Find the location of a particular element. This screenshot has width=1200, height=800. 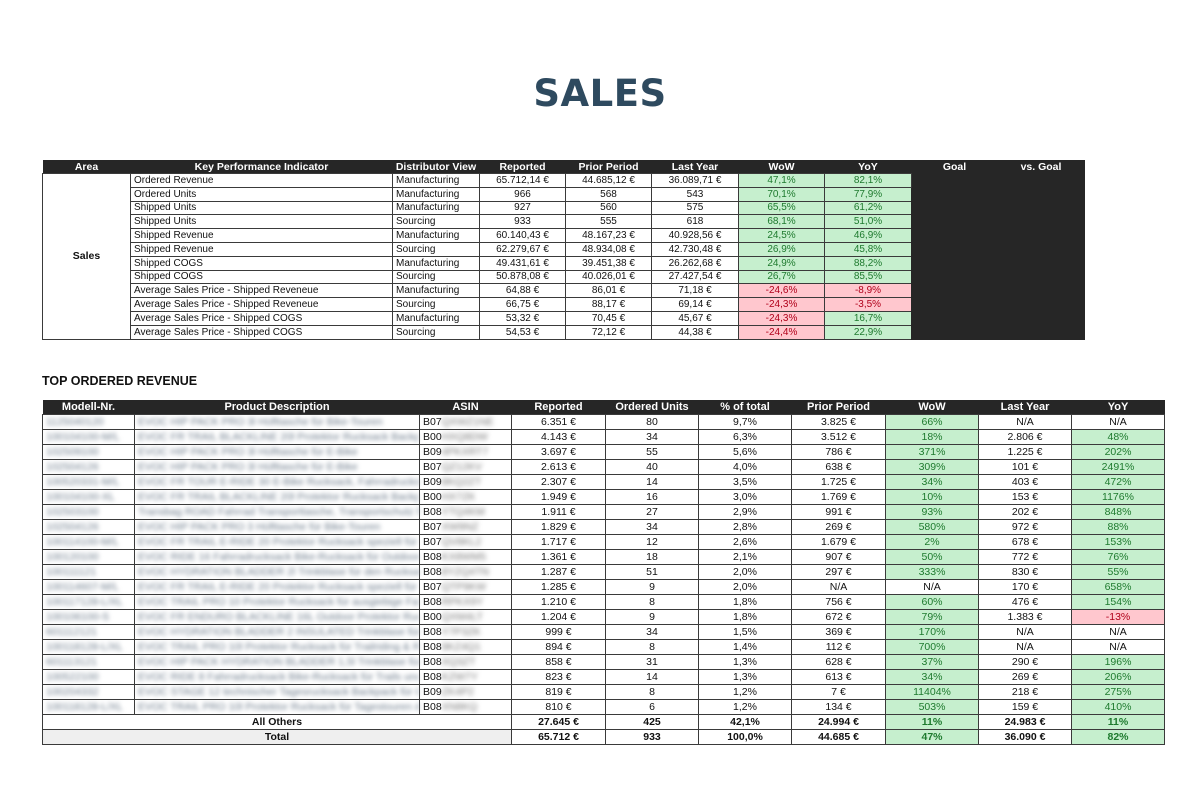

wow: N/A is located at coordinates (932, 587).